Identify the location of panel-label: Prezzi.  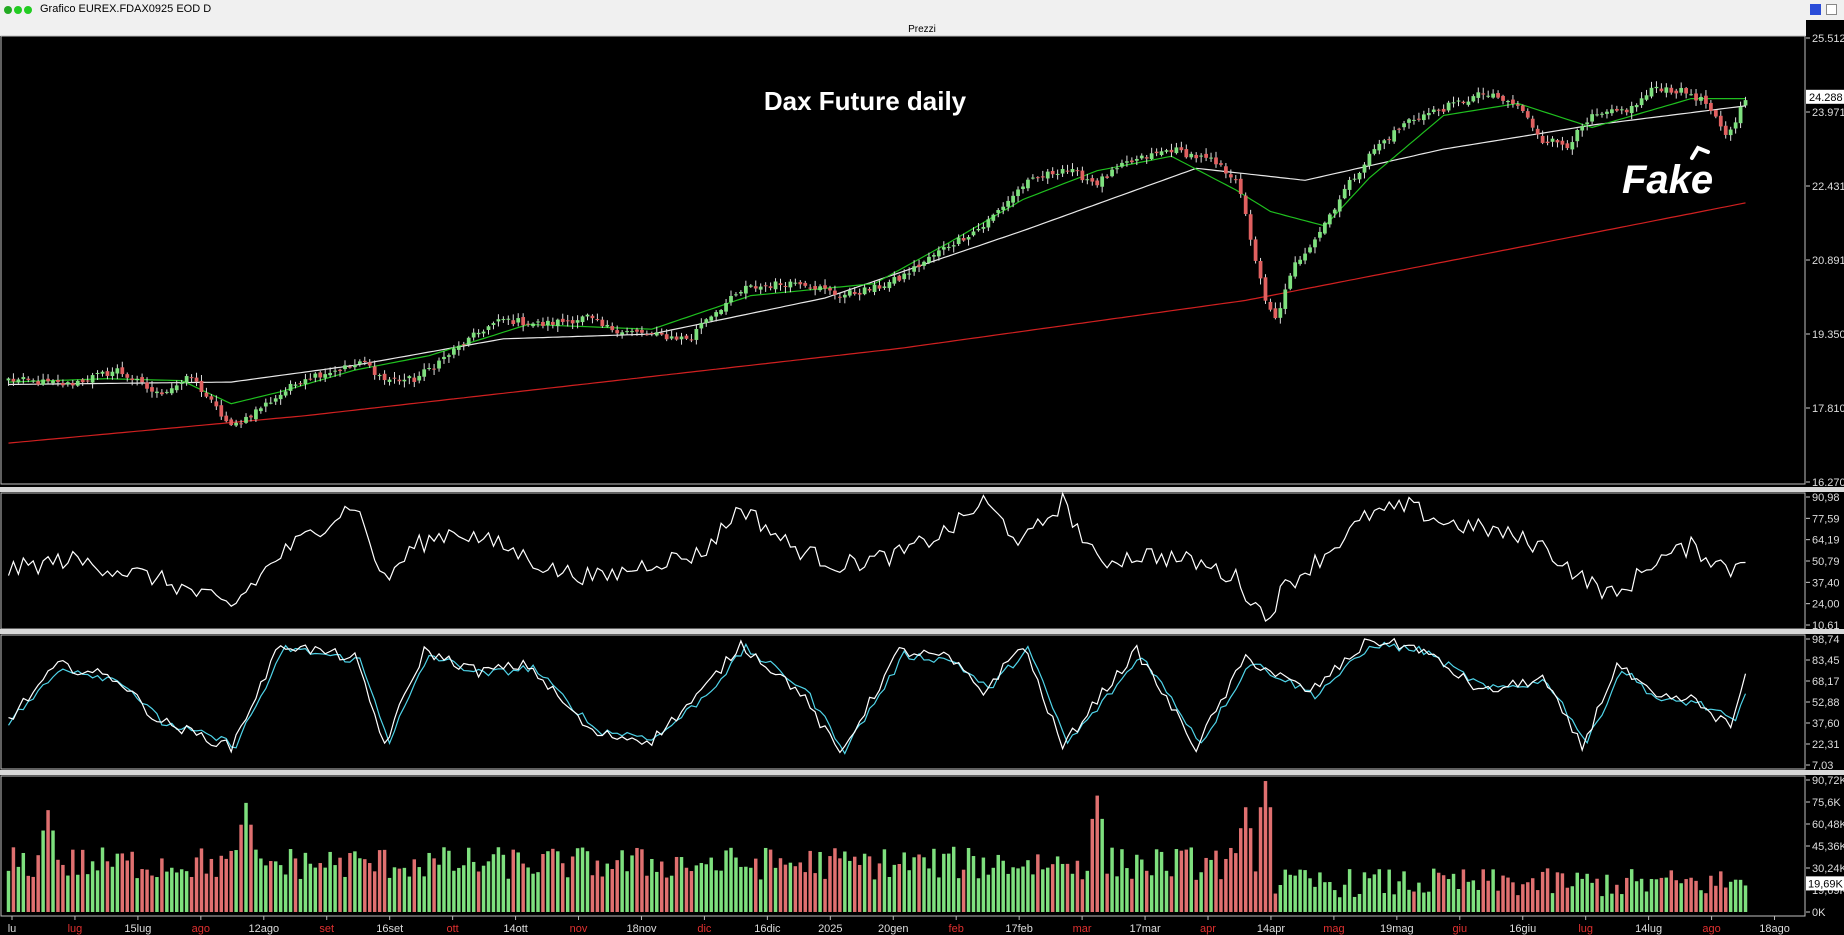
(922, 29).